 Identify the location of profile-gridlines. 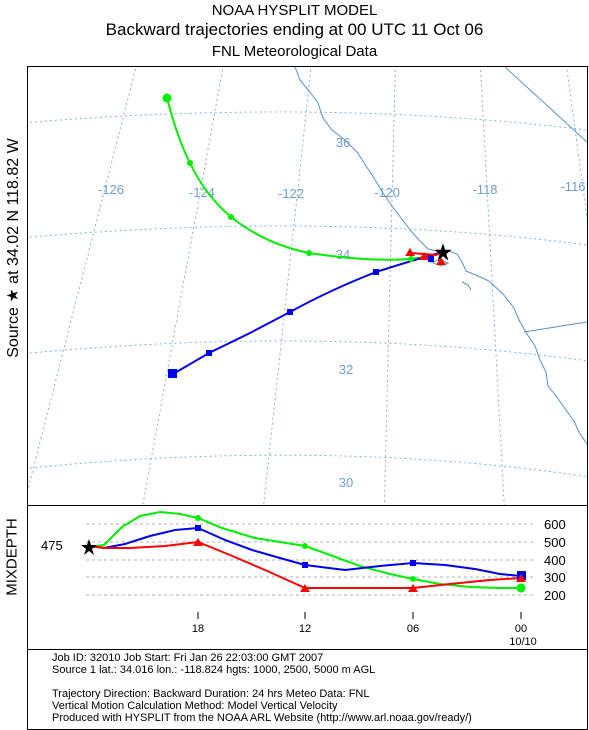
(310, 559).